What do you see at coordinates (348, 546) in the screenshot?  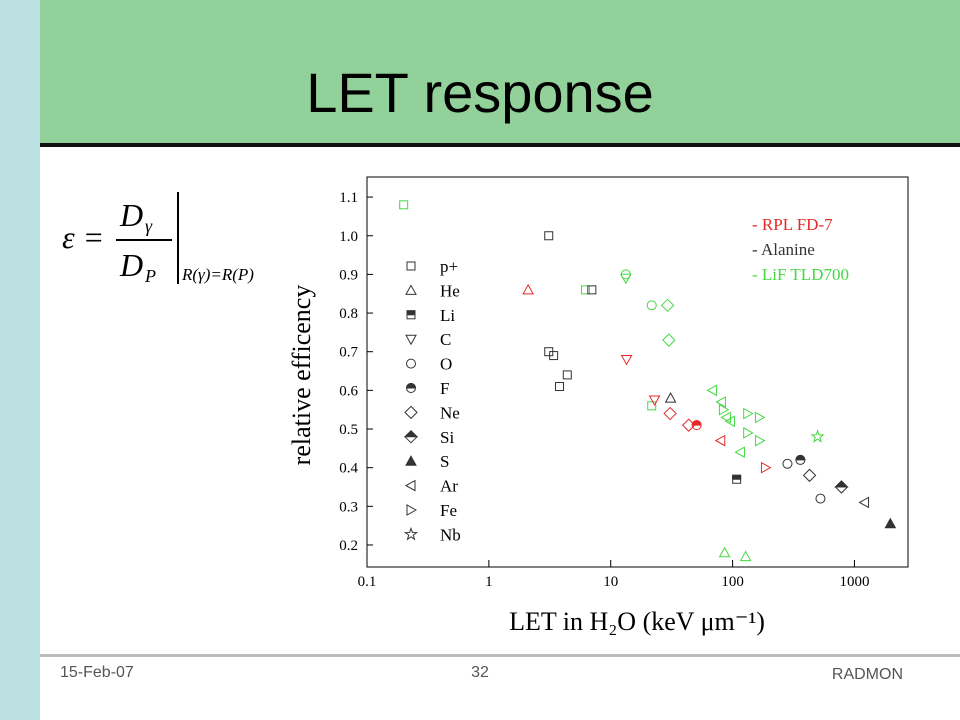 I see `y-tick-label: 0.2` at bounding box center [348, 546].